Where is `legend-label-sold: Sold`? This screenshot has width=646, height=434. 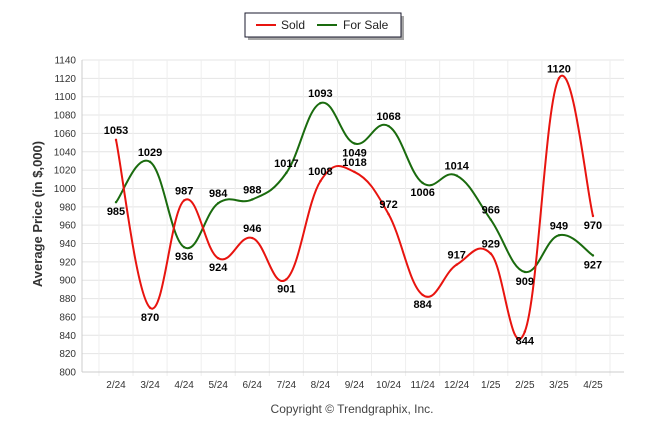
legend-label-sold: Sold is located at coordinates (293, 25).